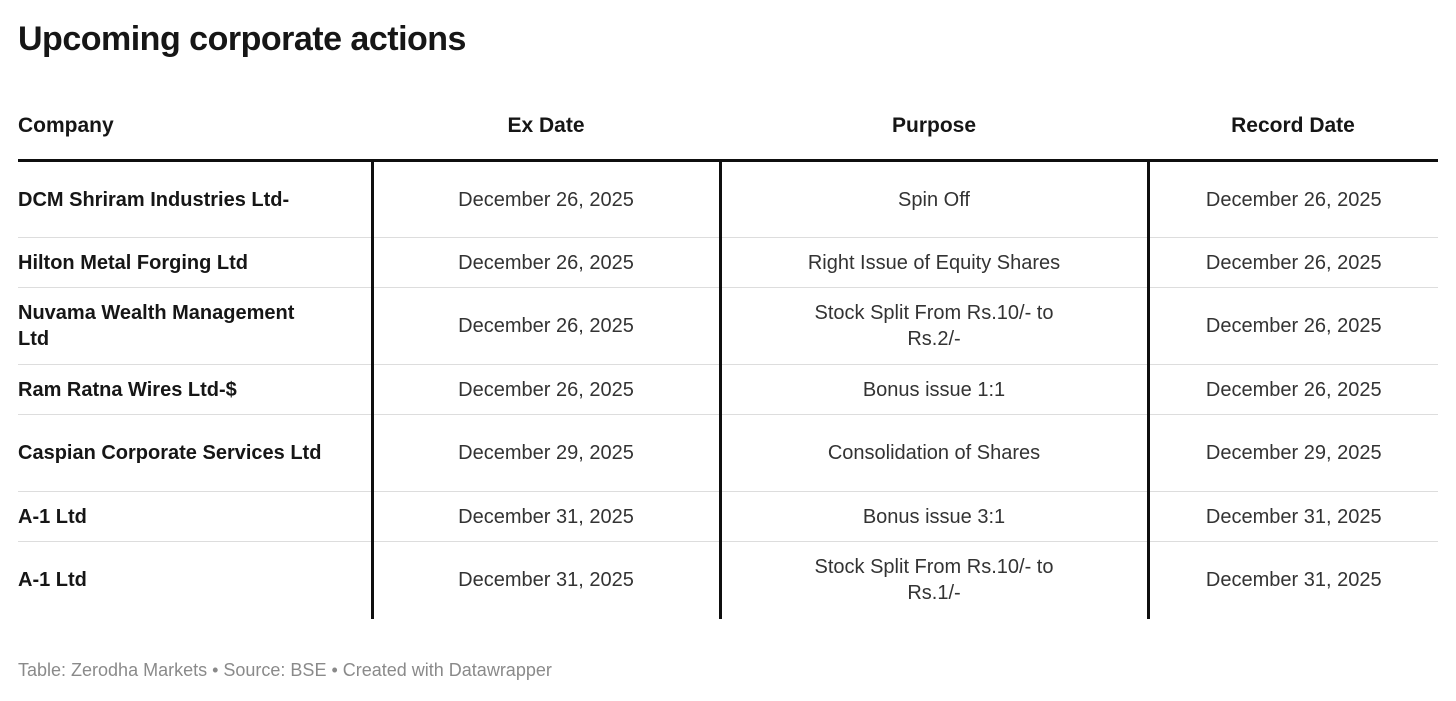 The width and height of the screenshot is (1456, 701). Describe the element at coordinates (195, 389) in the screenshot. I see `company-cell: Ram Ratna Wires Ltd-$` at that location.